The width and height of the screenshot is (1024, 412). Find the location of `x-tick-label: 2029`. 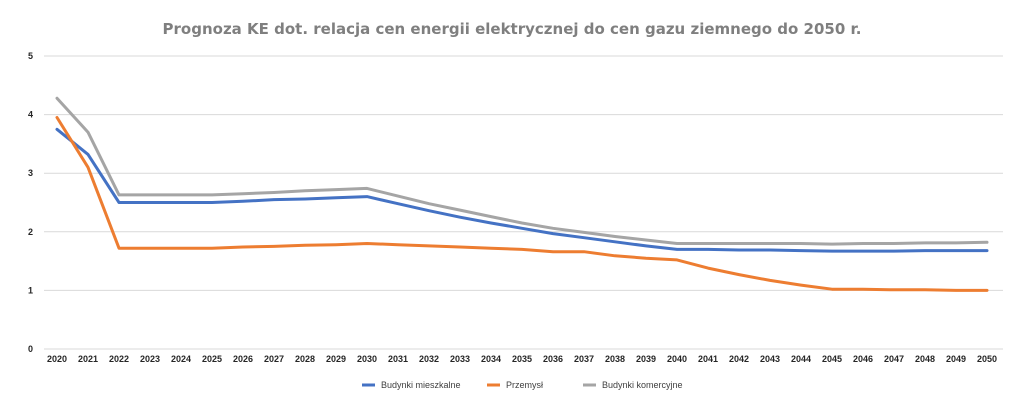

x-tick-label: 2029 is located at coordinates (336, 359).